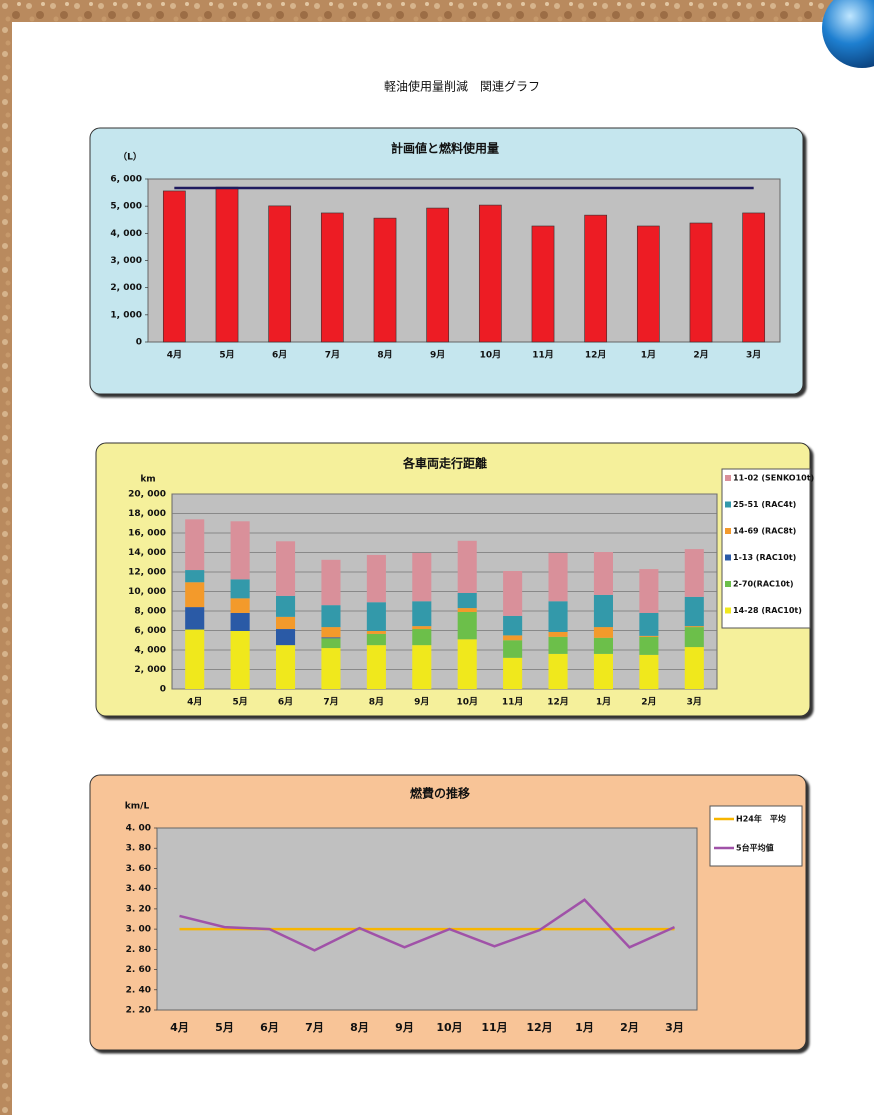 The image size is (874, 1115). Describe the element at coordinates (764, 531) in the screenshot. I see `legend-label: 14-69 (RAC8t)` at that location.